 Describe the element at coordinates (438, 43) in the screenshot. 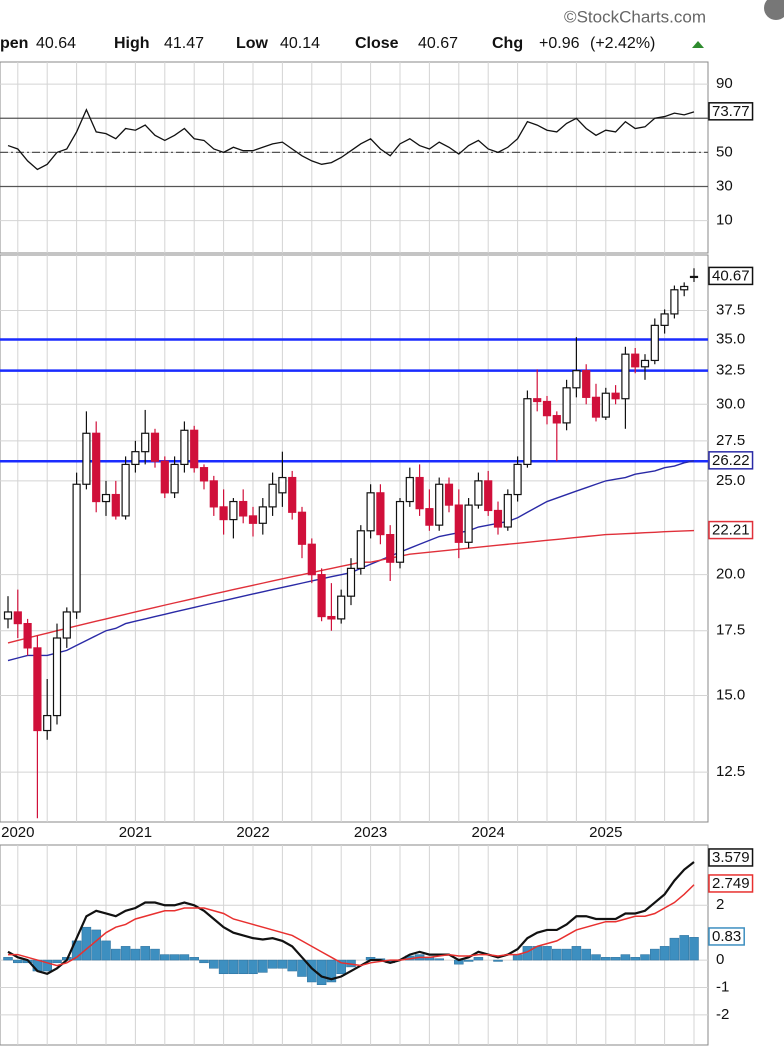

I see `header-value: 40.67` at that location.